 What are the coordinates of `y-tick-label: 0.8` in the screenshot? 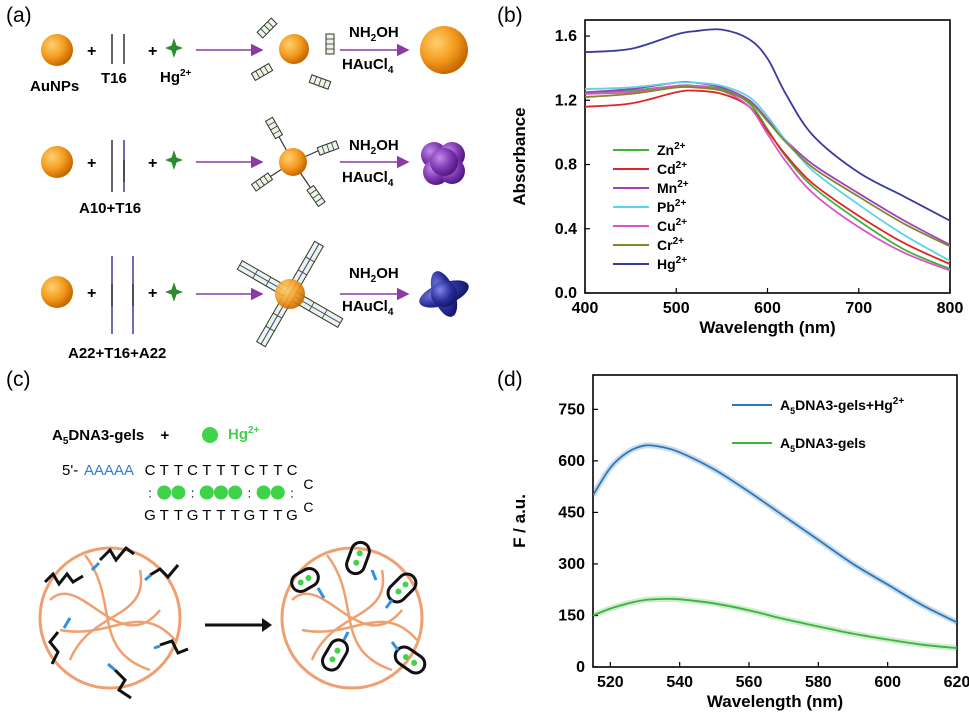 It's located at (566, 165).